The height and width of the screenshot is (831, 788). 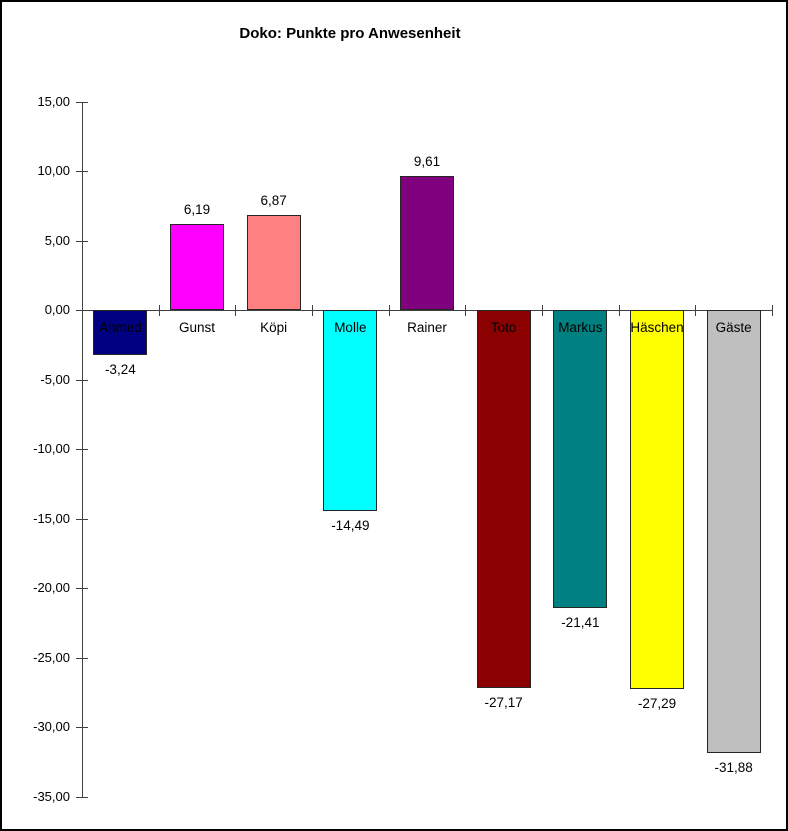 What do you see at coordinates (580, 622) in the screenshot?
I see `value-label: -21,41` at bounding box center [580, 622].